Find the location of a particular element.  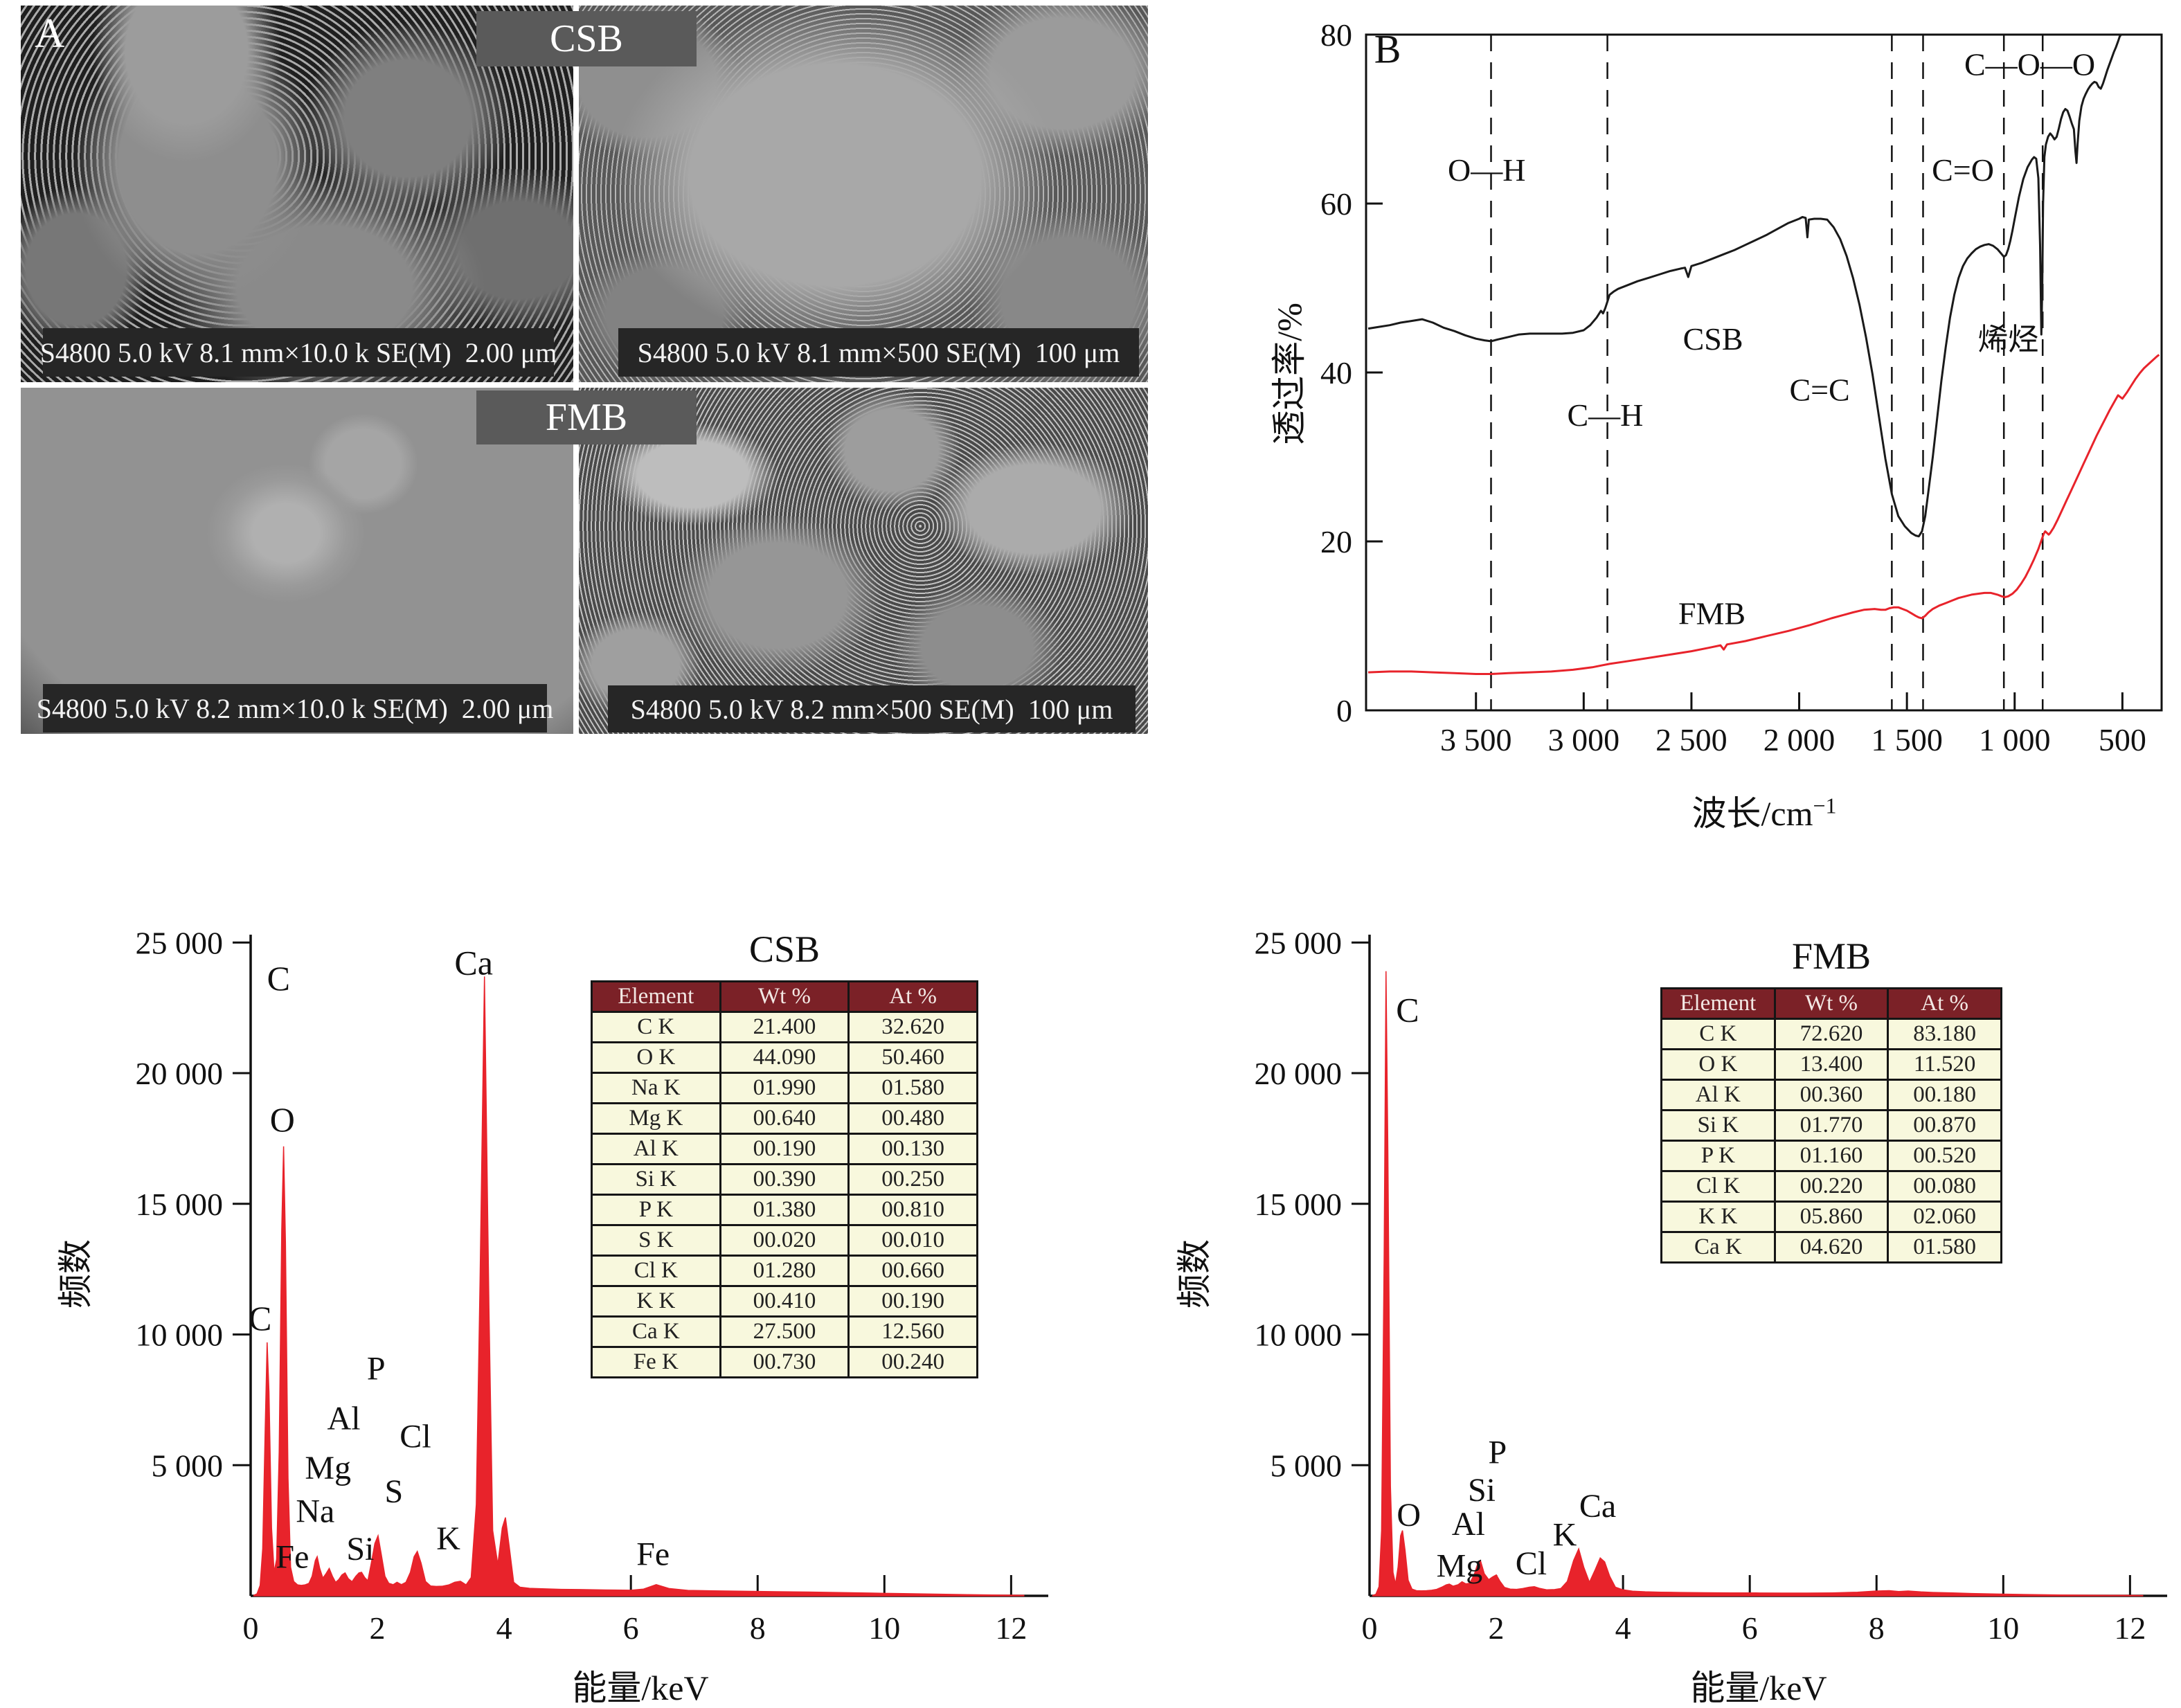

table-cell: 01.280 is located at coordinates (785, 1271).